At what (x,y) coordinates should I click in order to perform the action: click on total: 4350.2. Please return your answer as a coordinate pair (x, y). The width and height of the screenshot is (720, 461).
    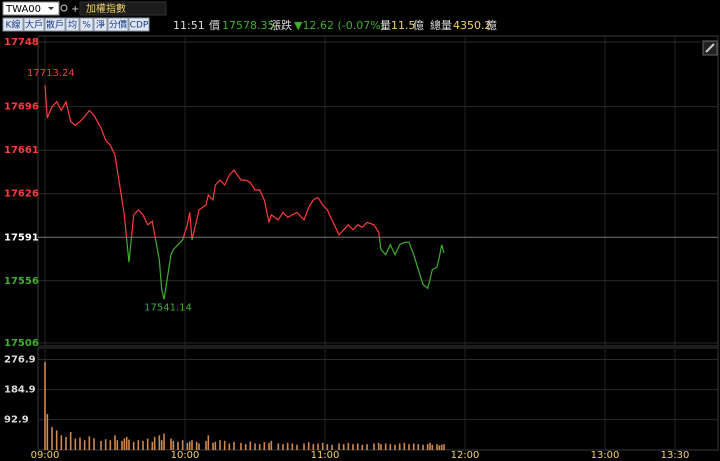
    Looking at the image, I should click on (472, 25).